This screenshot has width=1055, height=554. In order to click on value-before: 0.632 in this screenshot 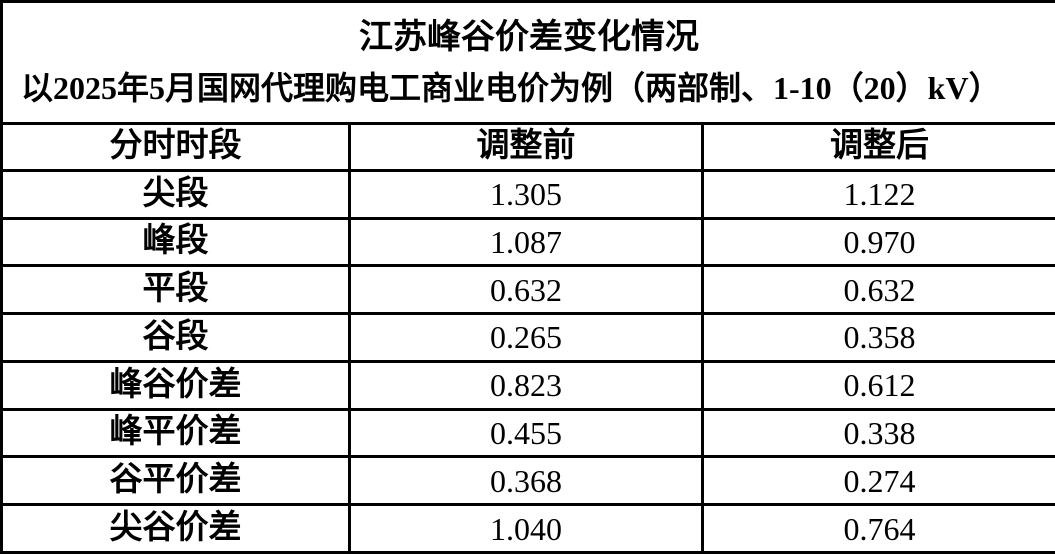, I will do `click(526, 290)`.